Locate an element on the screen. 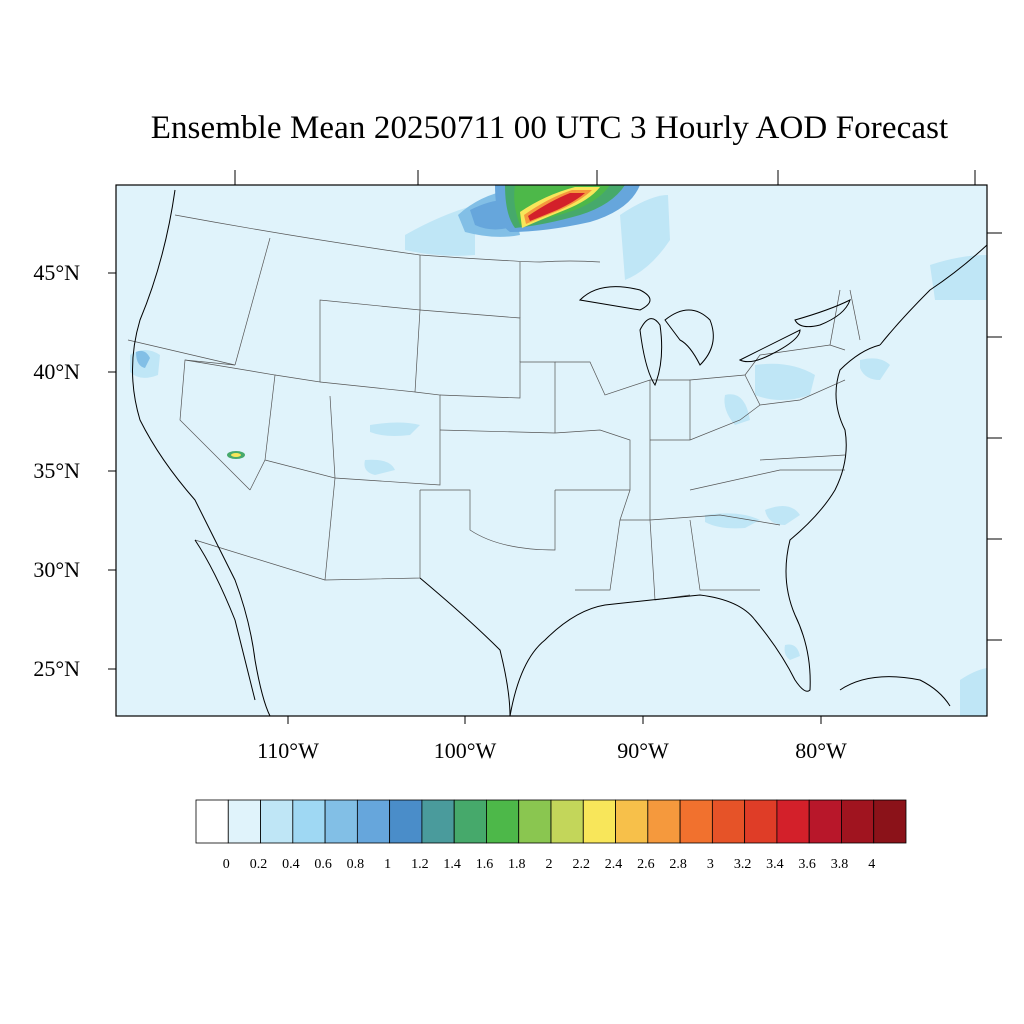 Image resolution: width=1024 pixels, height=1024 pixels. lat-label-35: 35°N is located at coordinates (56, 470).